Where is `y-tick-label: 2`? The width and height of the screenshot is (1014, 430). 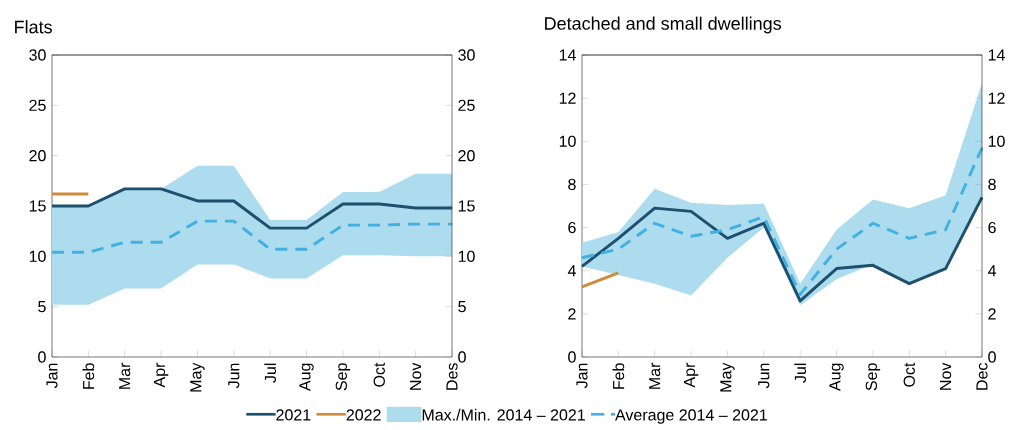 y-tick-label: 2 is located at coordinates (572, 314).